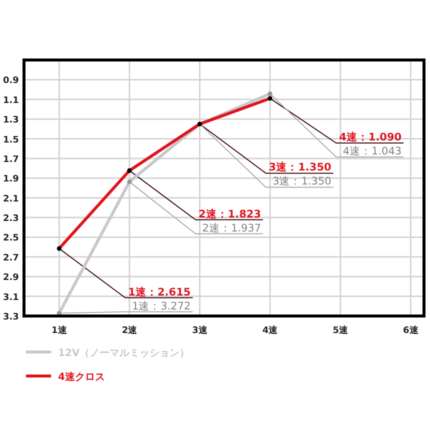  Describe the element at coordinates (372, 151) in the screenshot. I see `data-label: 4速：1.043` at that location.